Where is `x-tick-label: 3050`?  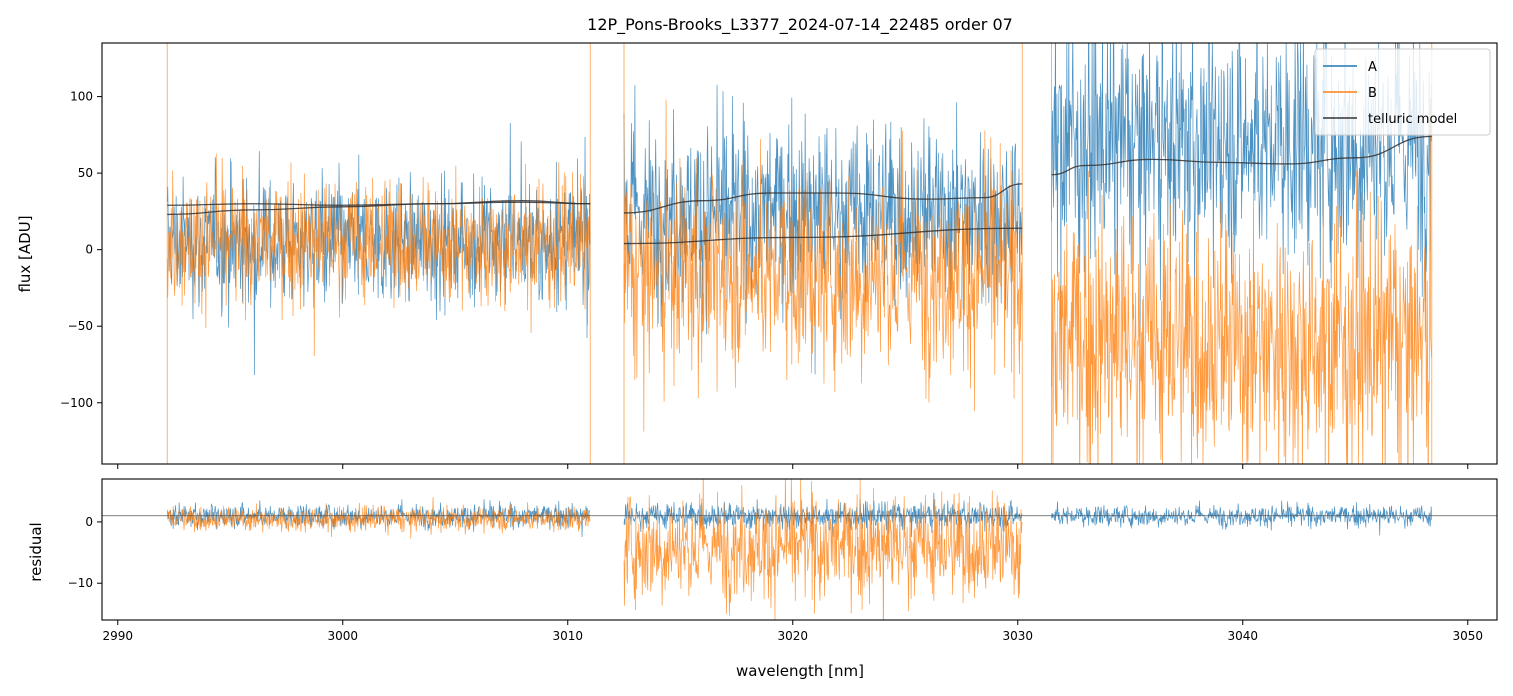 x-tick-label: 3050 is located at coordinates (1467, 636).